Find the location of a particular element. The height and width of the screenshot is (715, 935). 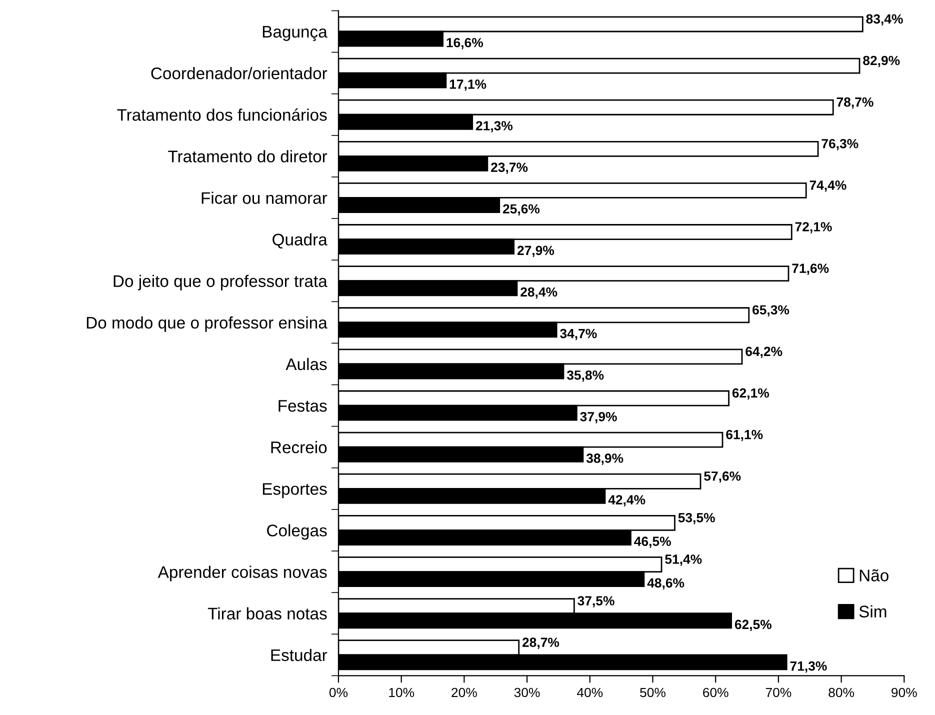

data-label: 34,7% is located at coordinates (578, 334).